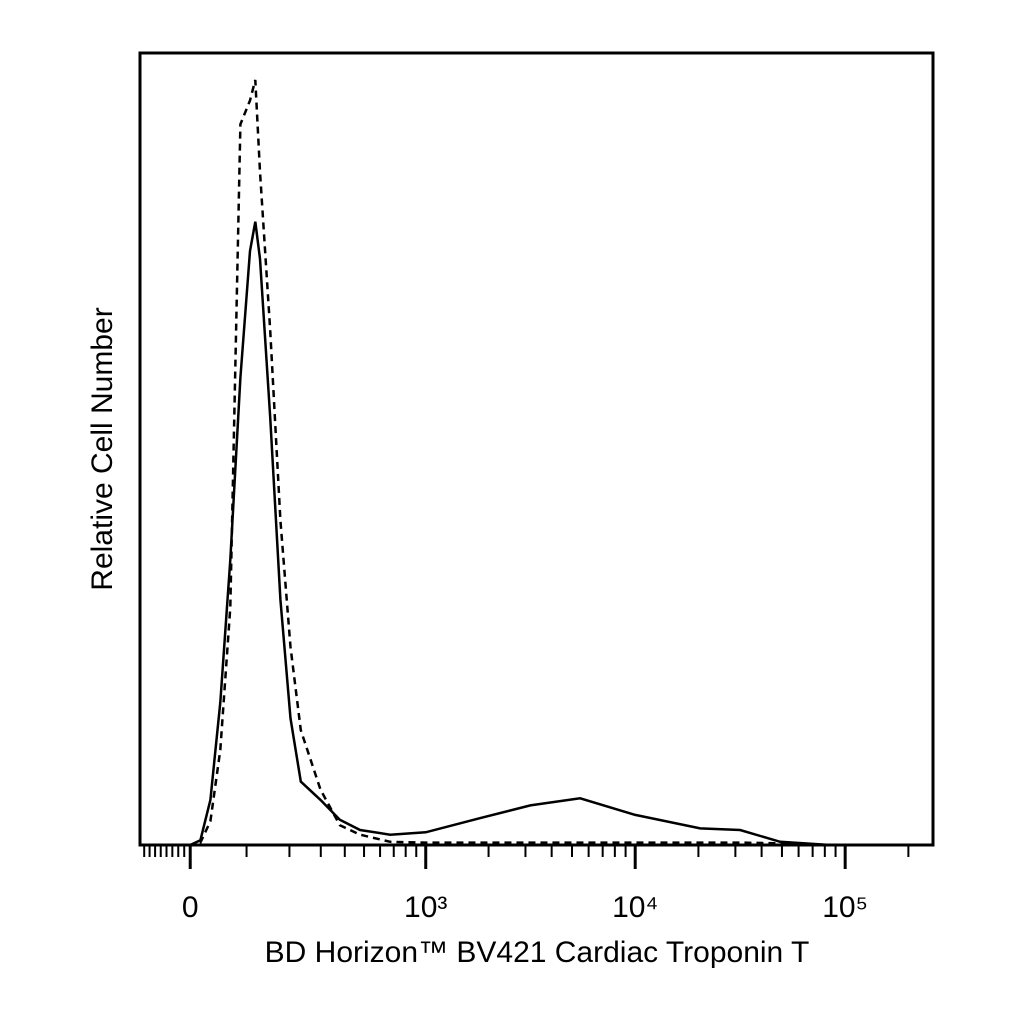  Describe the element at coordinates (635, 907) in the screenshot. I see `x-tick-label: 10⁴` at that location.